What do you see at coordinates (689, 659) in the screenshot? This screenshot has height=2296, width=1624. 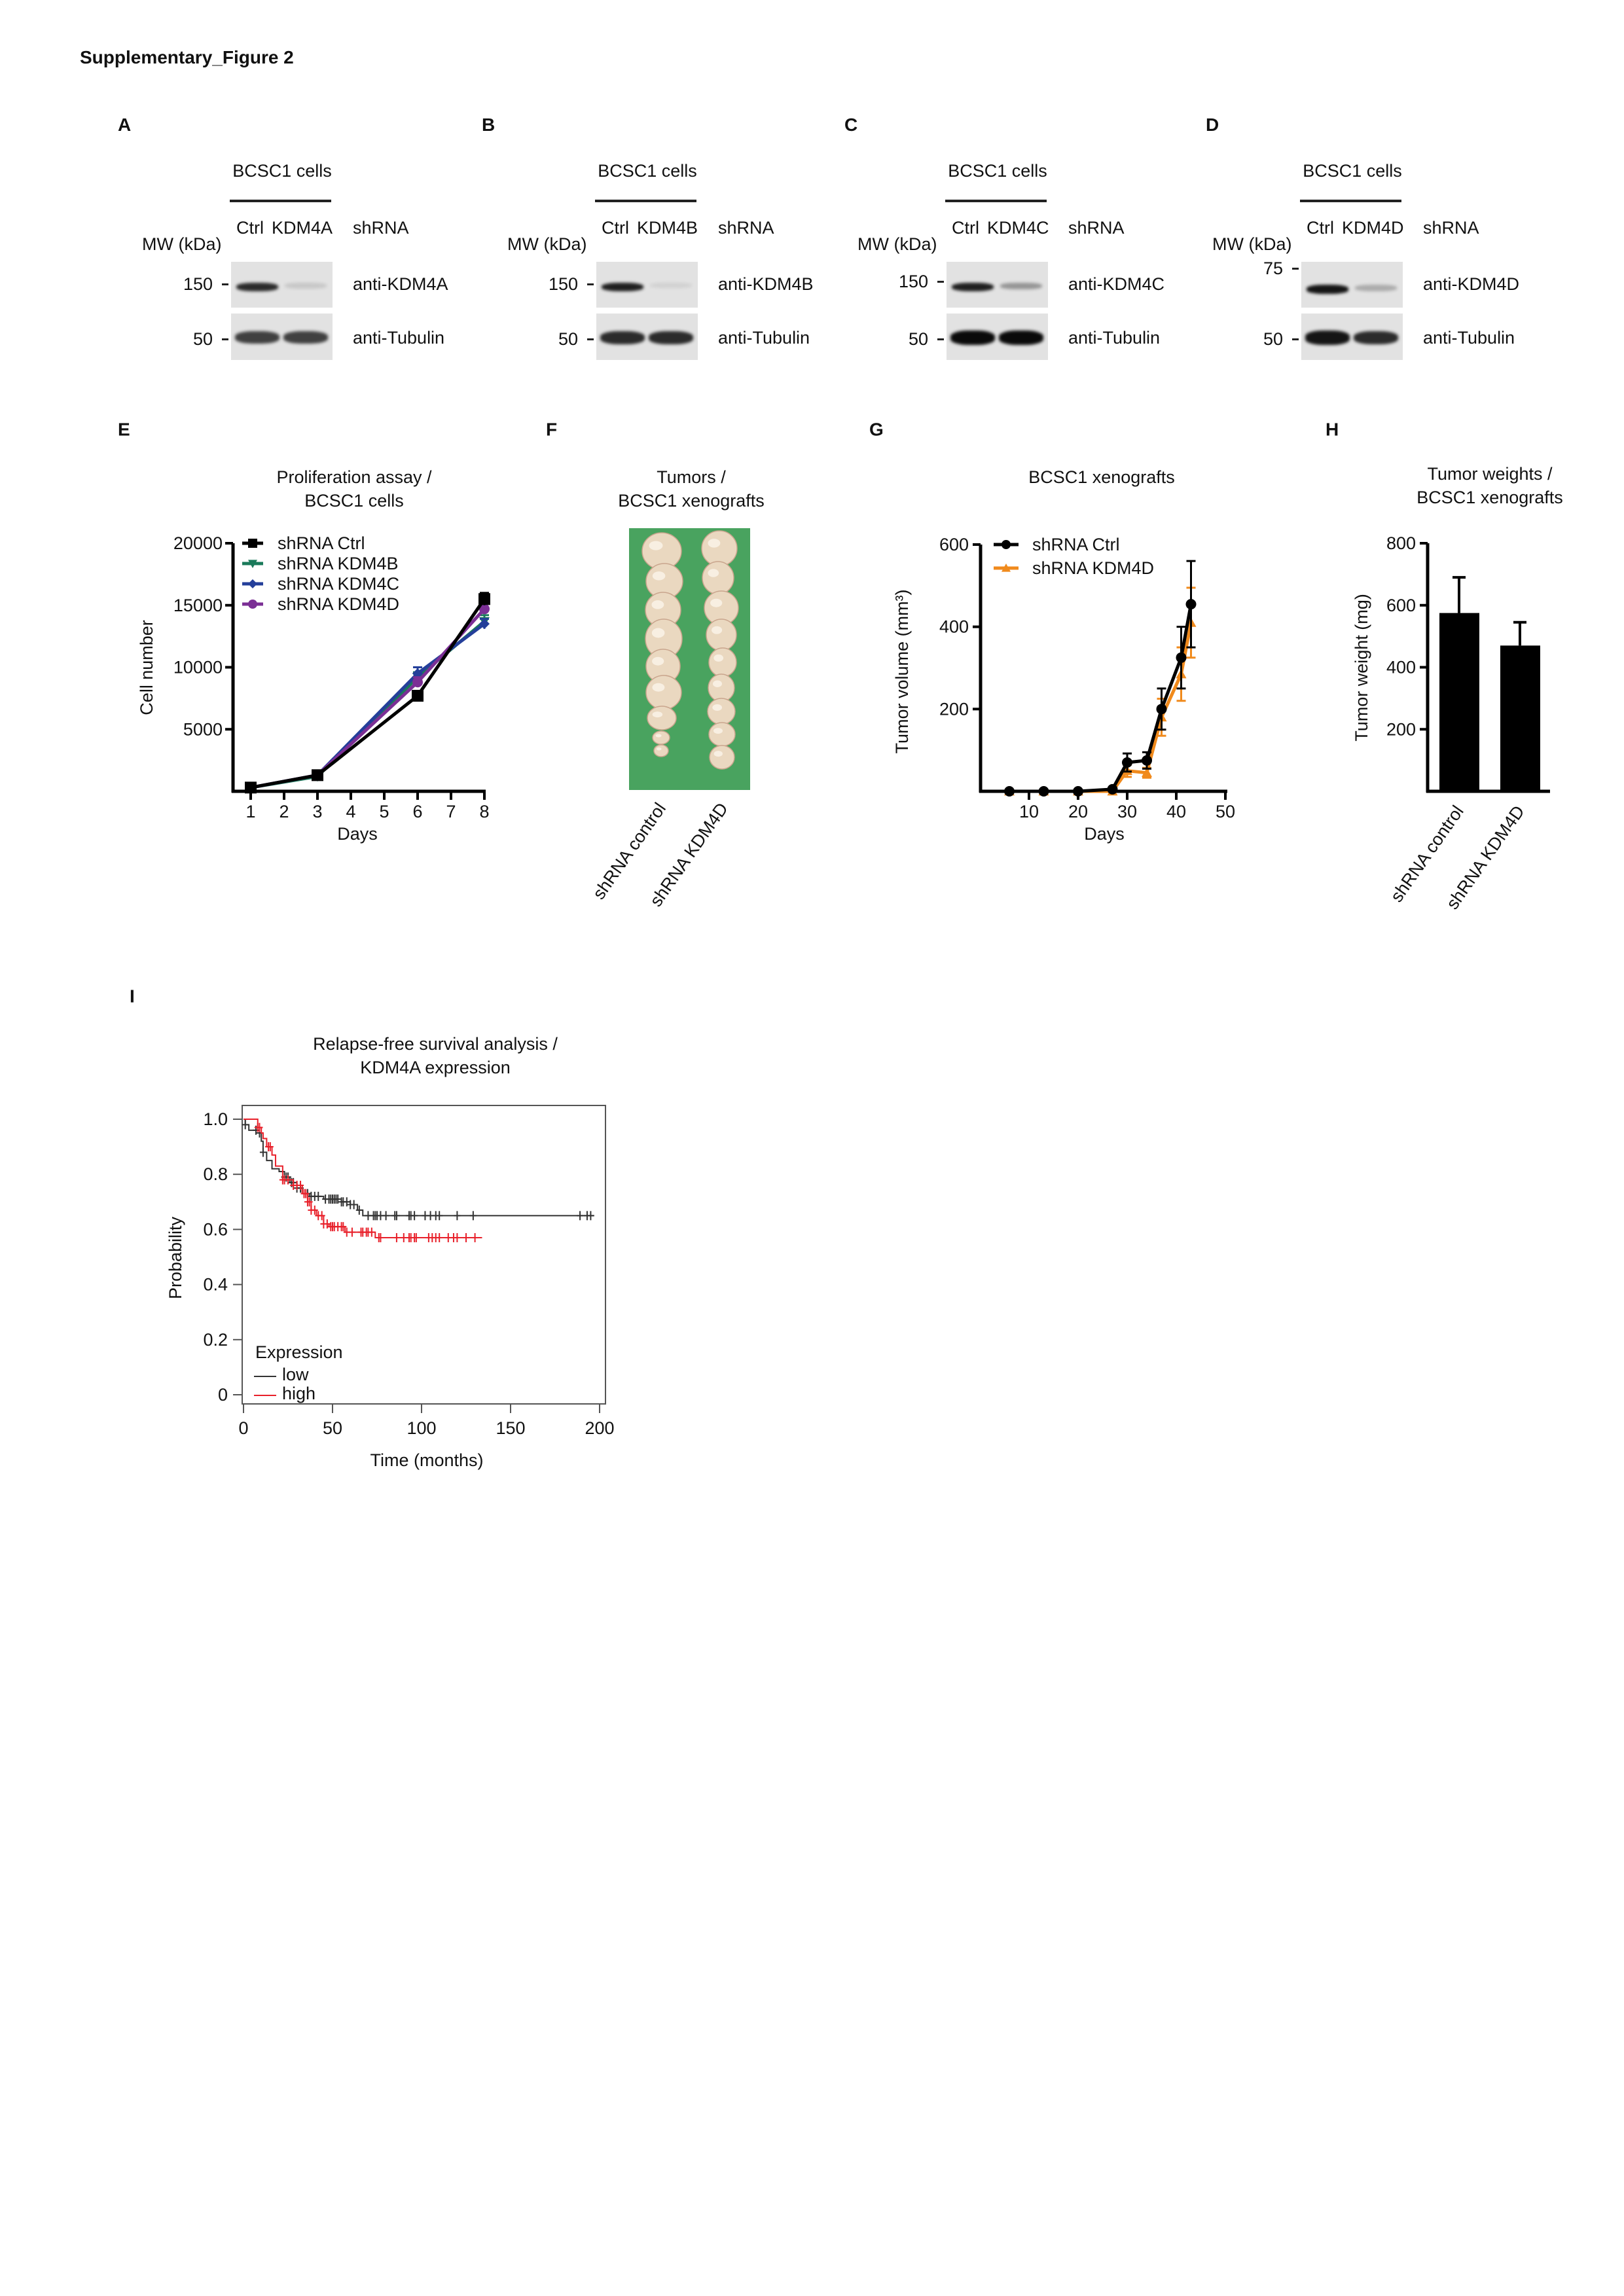 I see `tumor-photo` at bounding box center [689, 659].